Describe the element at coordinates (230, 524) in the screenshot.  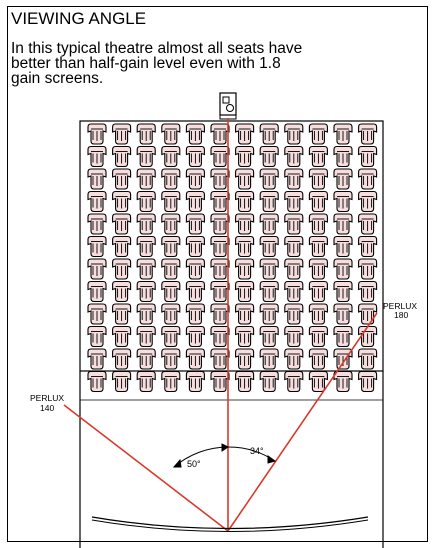
I see `curved-screen` at that location.